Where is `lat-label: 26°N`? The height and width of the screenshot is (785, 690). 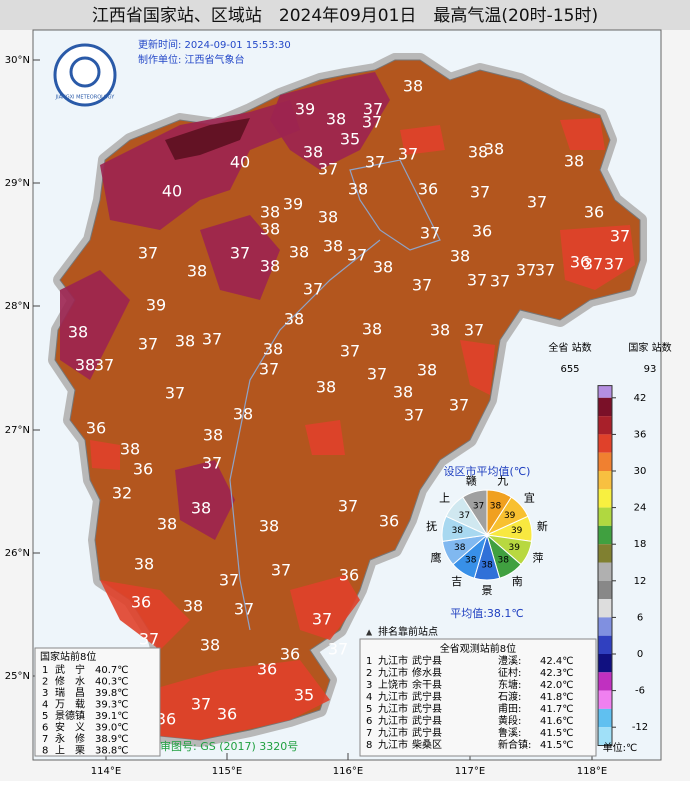 lat-label: 26°N is located at coordinates (17, 553).